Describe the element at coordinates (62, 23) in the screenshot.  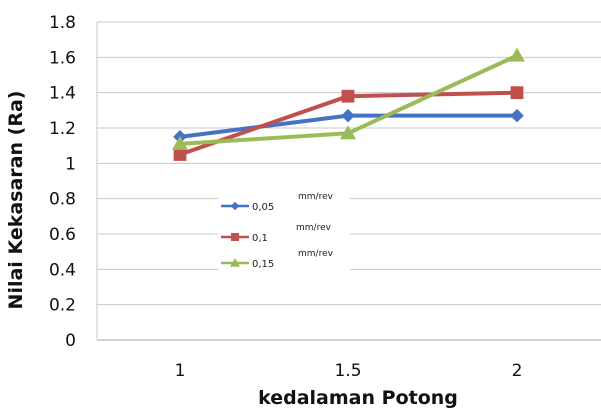
I see `y-tick-label: 1.8` at that location.